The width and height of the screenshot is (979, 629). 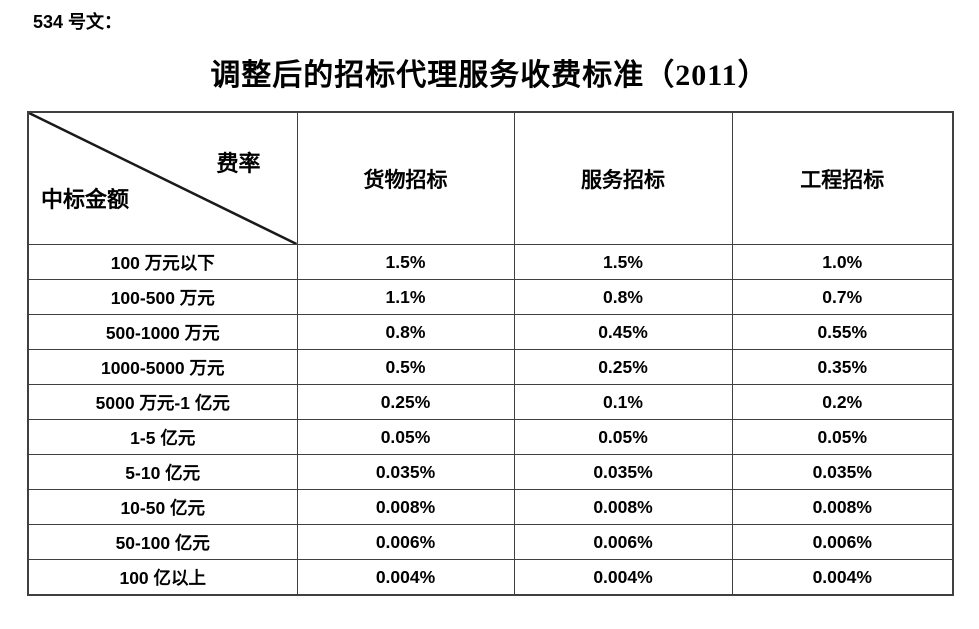 I want to click on row-label: 100-500 万元, so click(x=162, y=297).